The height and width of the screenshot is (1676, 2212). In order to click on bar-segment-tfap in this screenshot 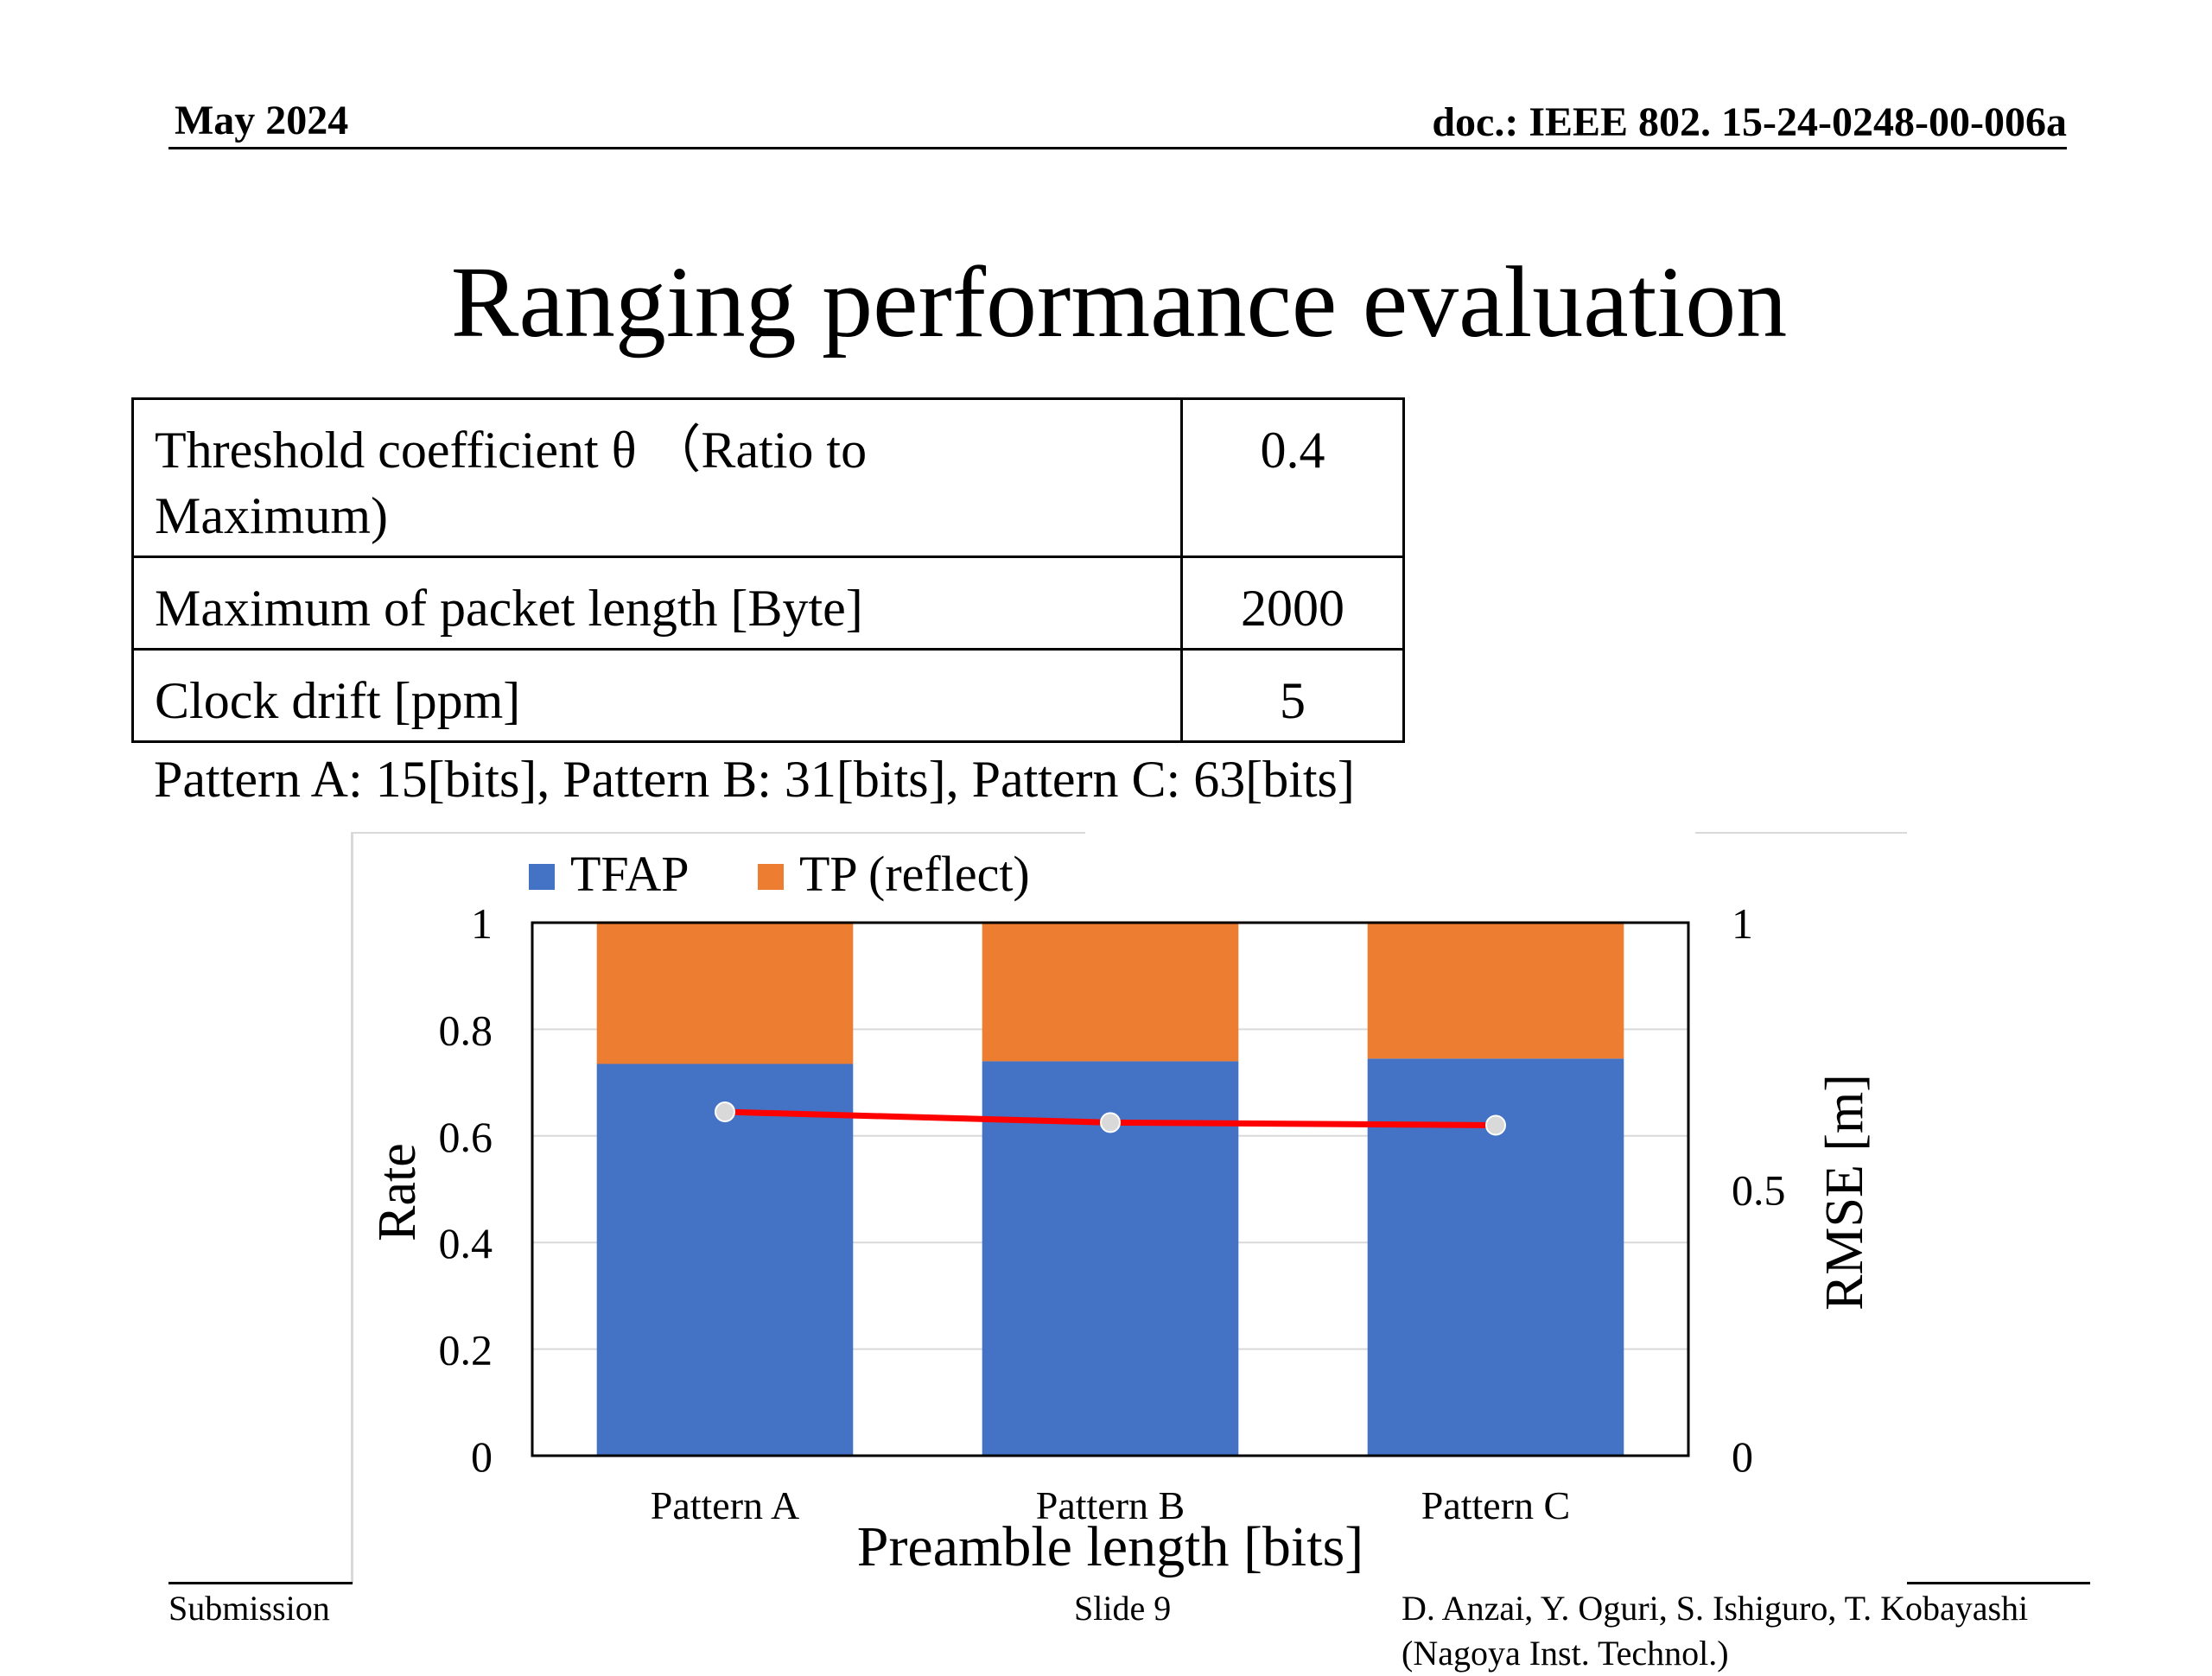, I will do `click(725, 1259)`.